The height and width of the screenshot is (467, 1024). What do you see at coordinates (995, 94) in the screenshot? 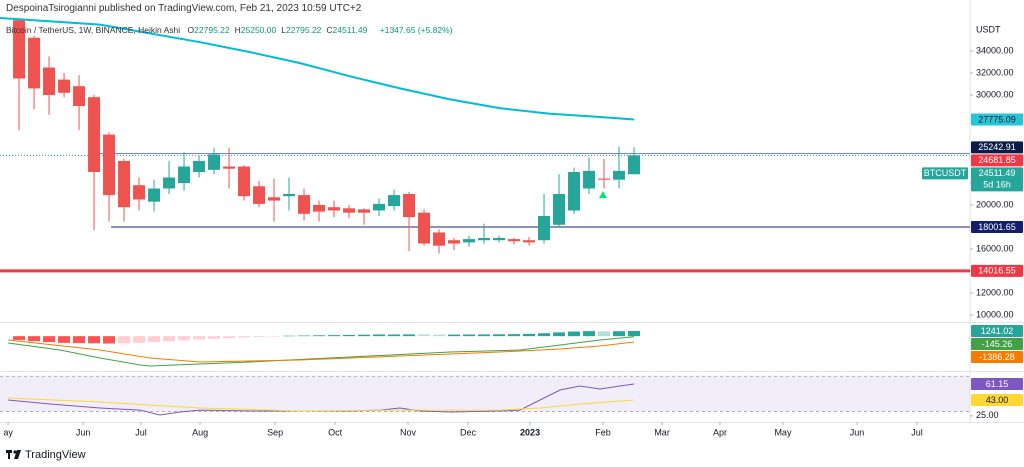
I see `y-tick-label: 30000.00` at bounding box center [995, 94].